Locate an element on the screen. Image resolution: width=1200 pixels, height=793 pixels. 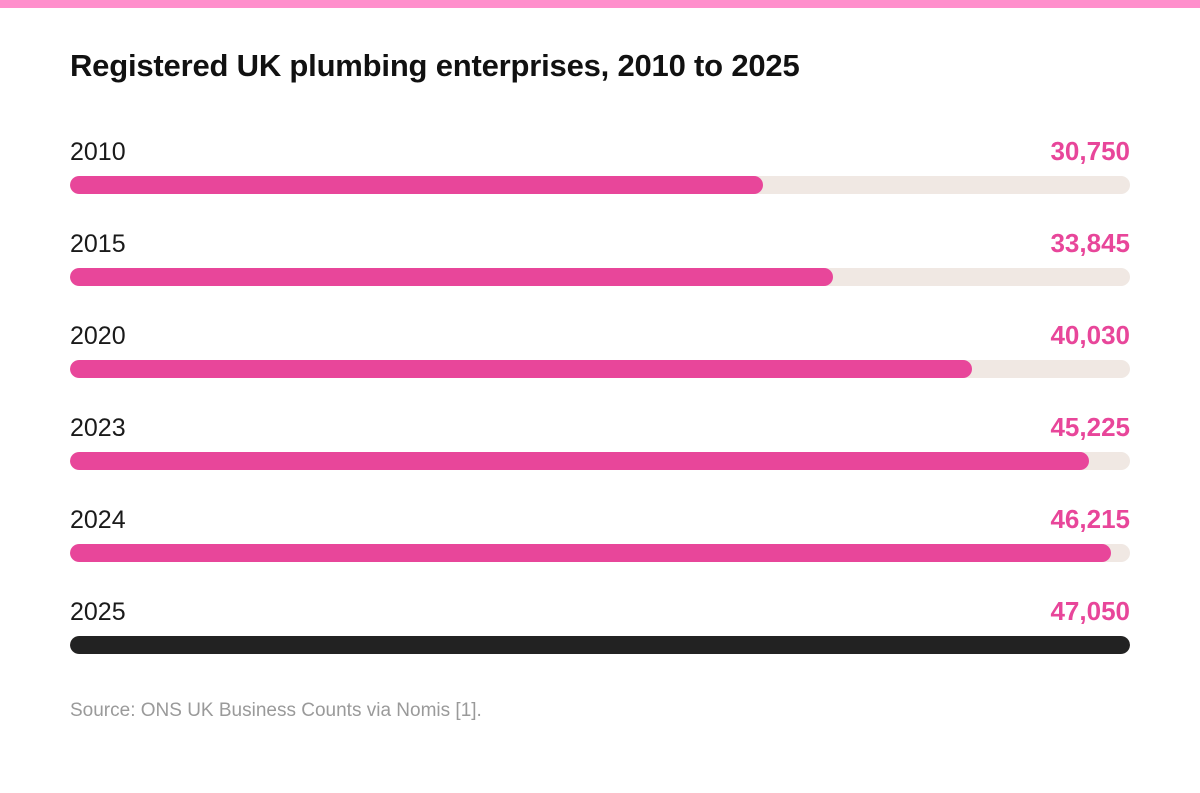
bar-row-2024: 2024 46,215 is located at coordinates (600, 531).